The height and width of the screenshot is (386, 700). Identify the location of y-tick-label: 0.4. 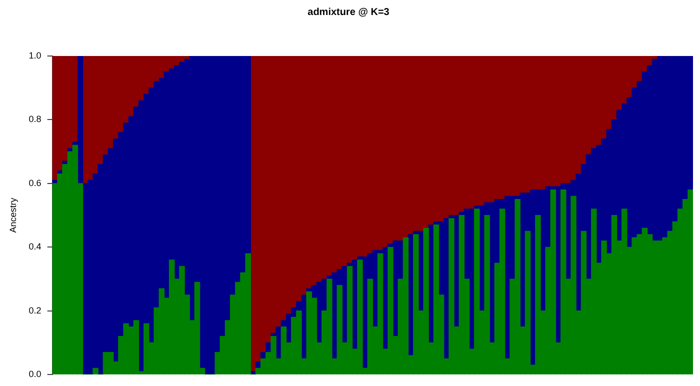
(35, 247).